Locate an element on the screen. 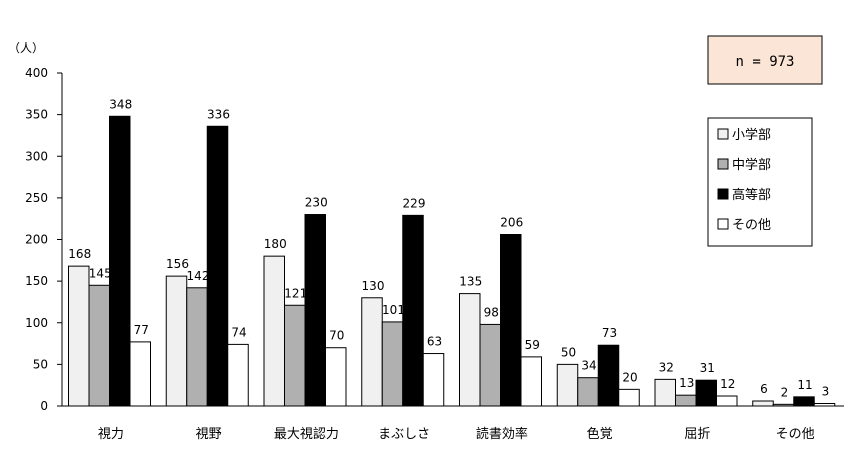 The height and width of the screenshot is (456, 854). bar-value-label: 32 is located at coordinates (666, 367).